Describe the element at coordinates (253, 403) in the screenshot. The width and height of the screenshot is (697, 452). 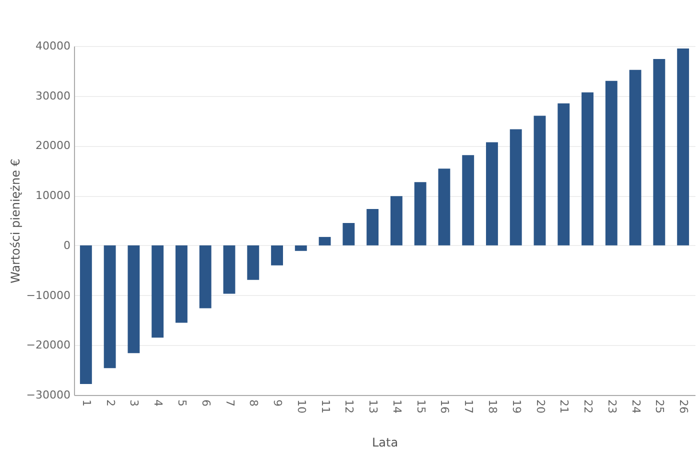
I see `x-tick-label: 8` at that location.